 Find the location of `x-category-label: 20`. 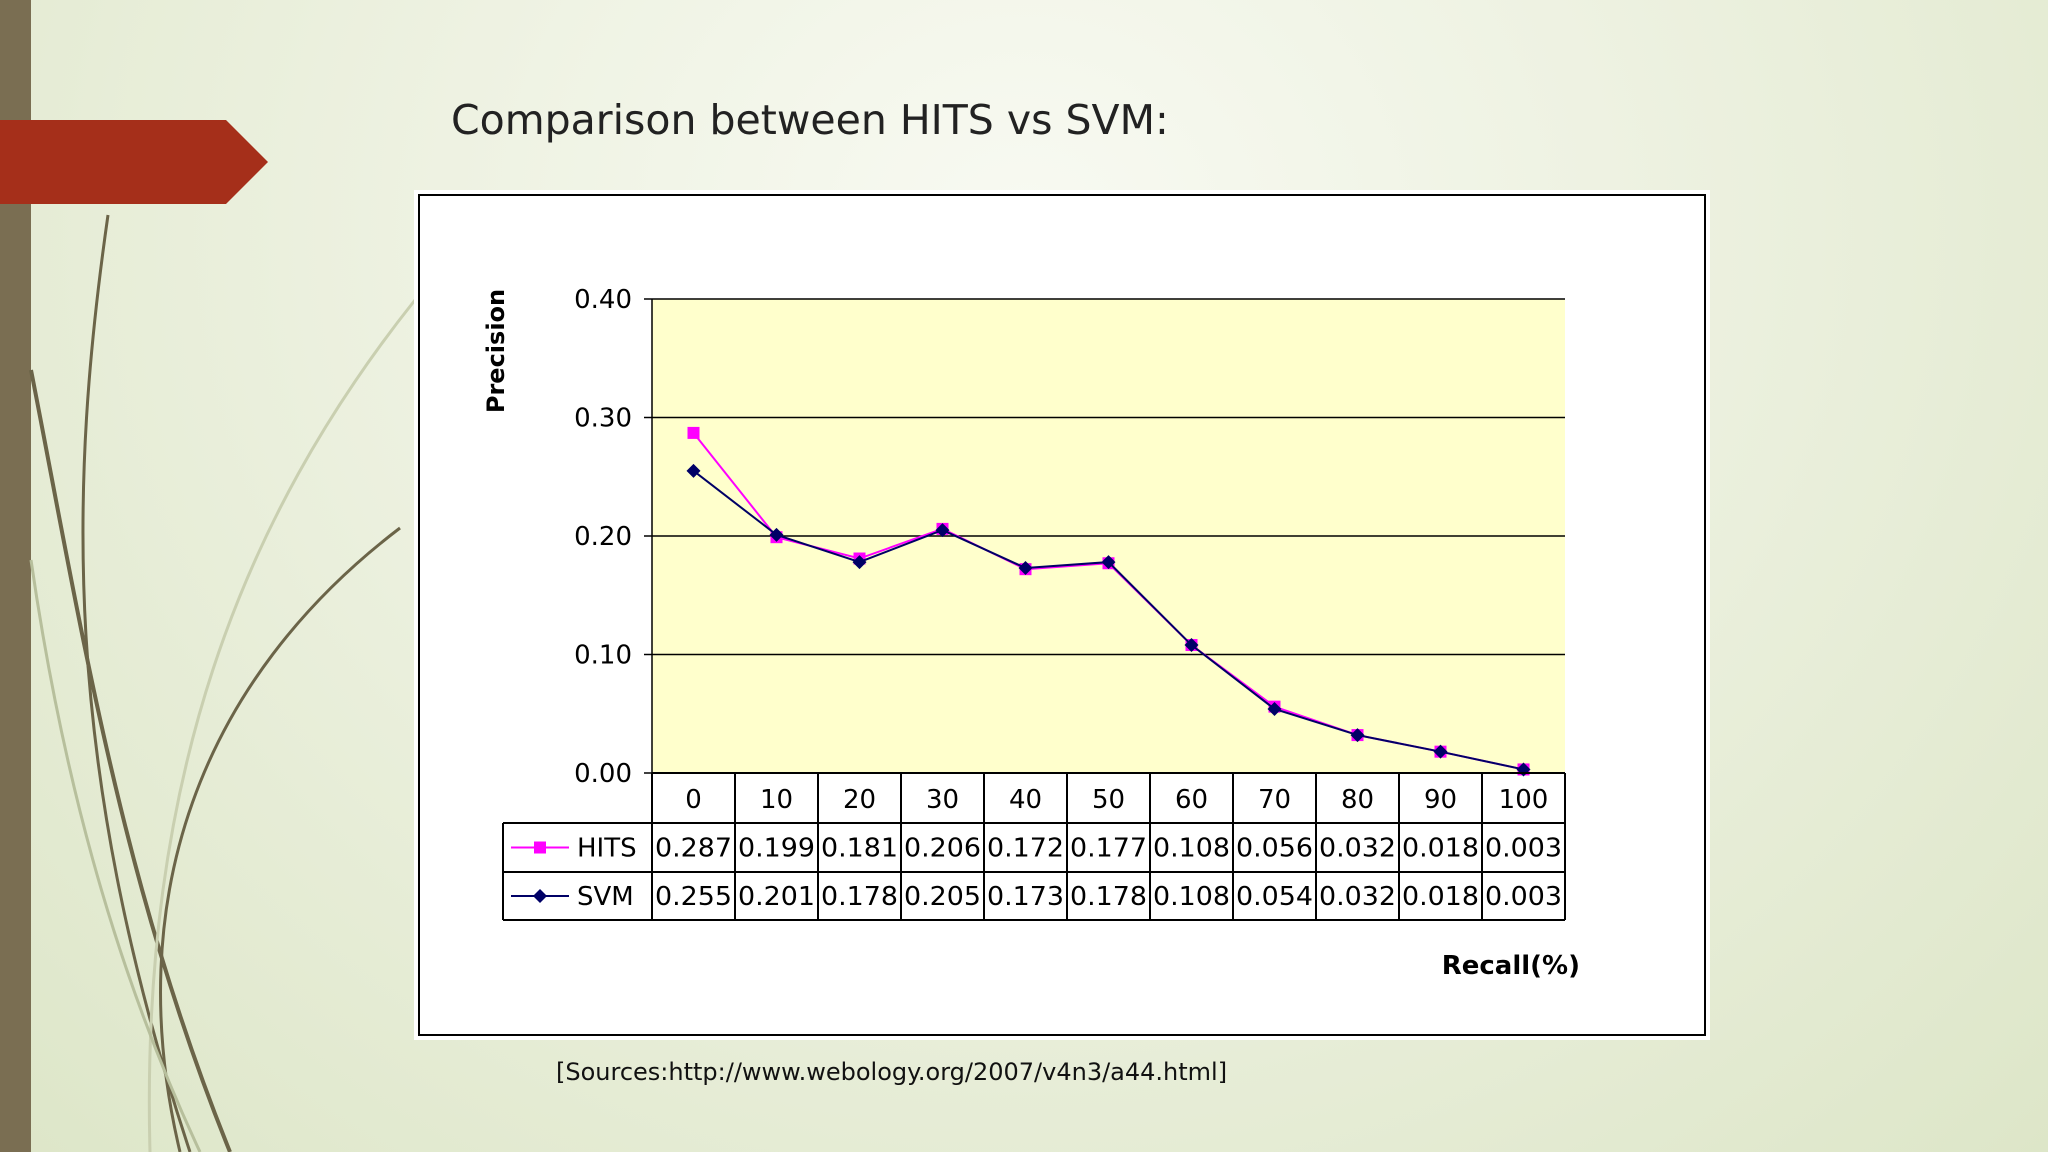

x-category-label: 20 is located at coordinates (859, 800).